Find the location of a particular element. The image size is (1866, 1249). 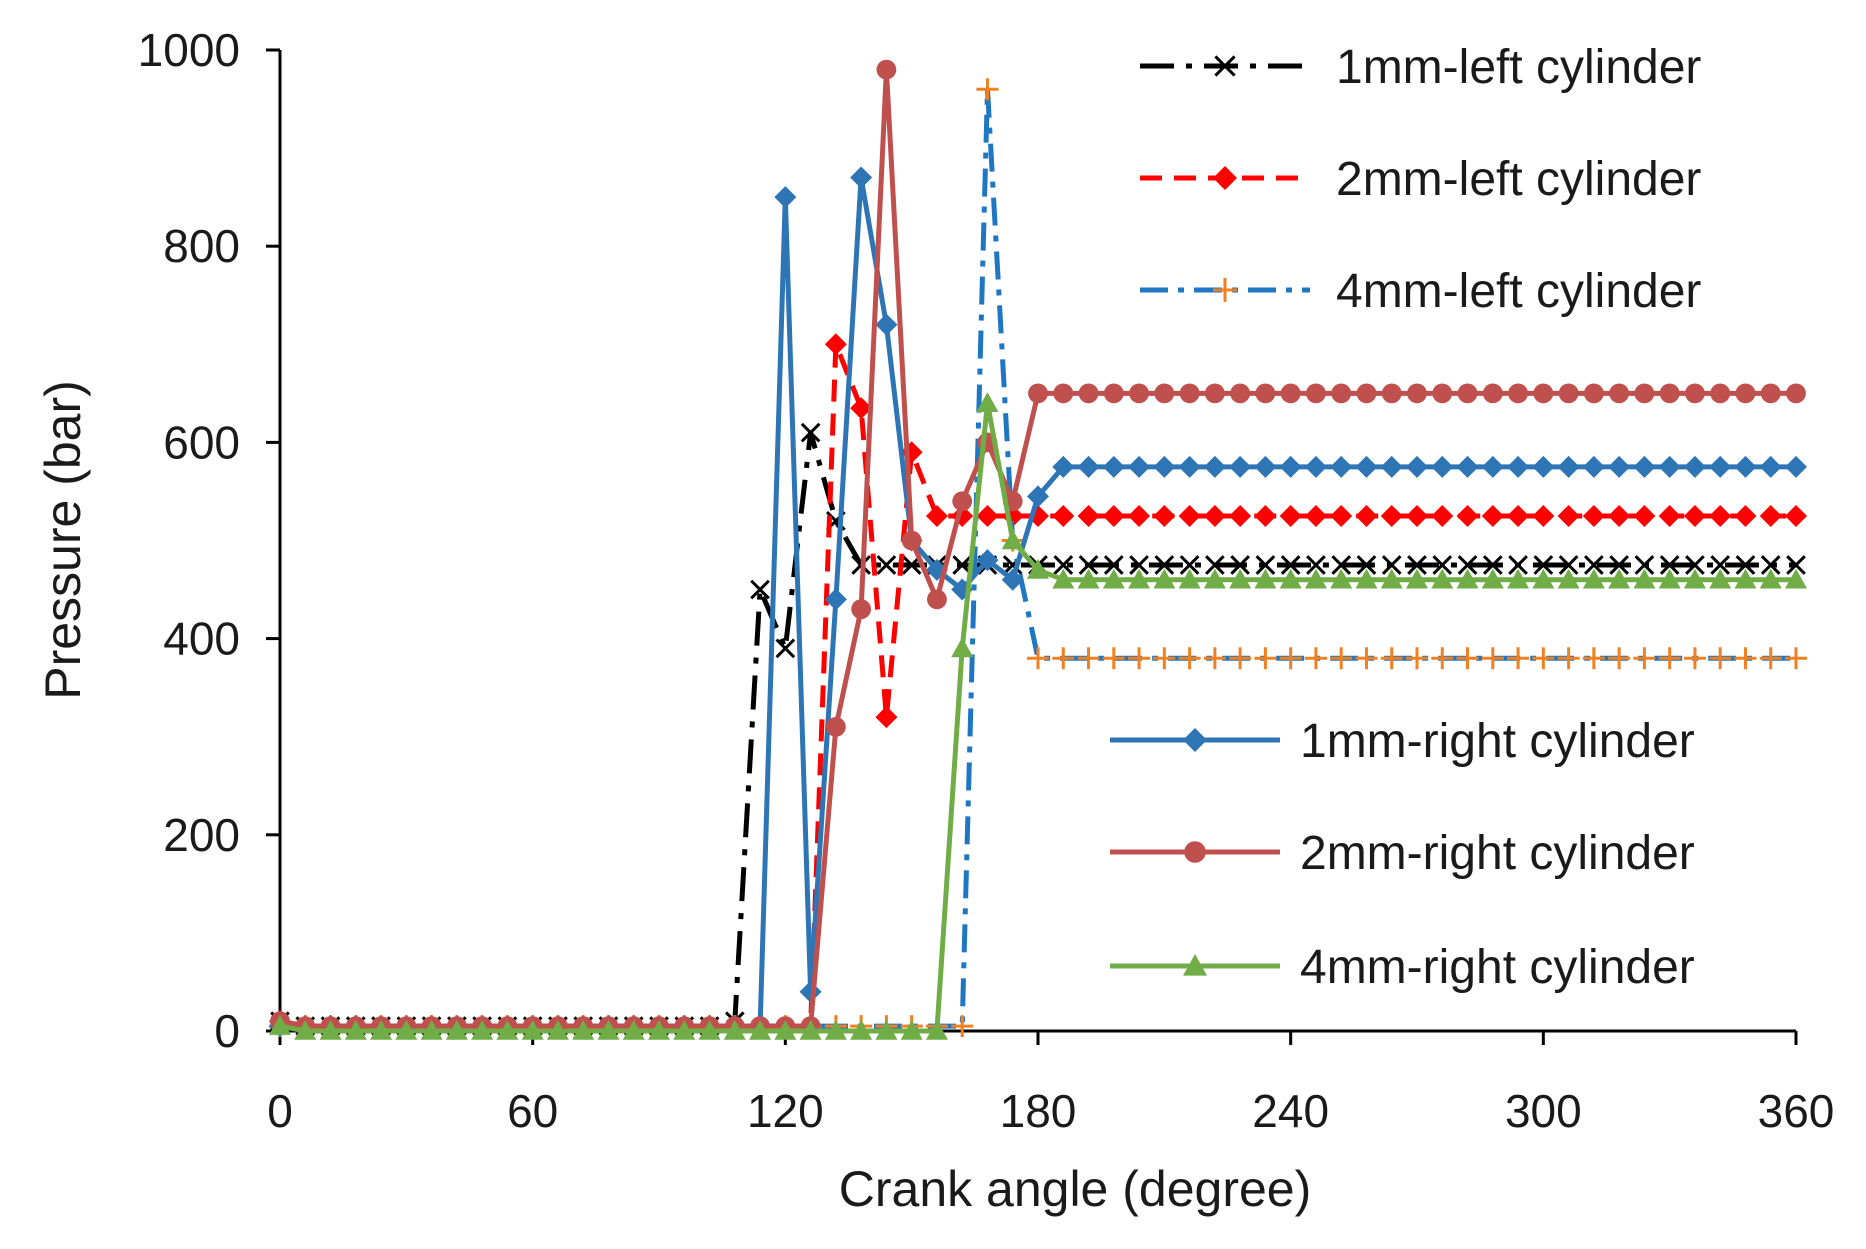

legend-item-4mm-right-cylinder: 4mm-right cylinder is located at coordinates (1449, 966).